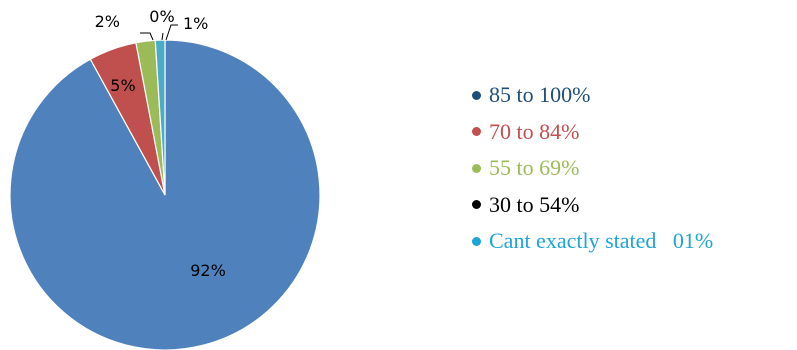 This screenshot has height=350, width=797. What do you see at coordinates (162, 36) in the screenshot?
I see `leader-line-0pct` at bounding box center [162, 36].